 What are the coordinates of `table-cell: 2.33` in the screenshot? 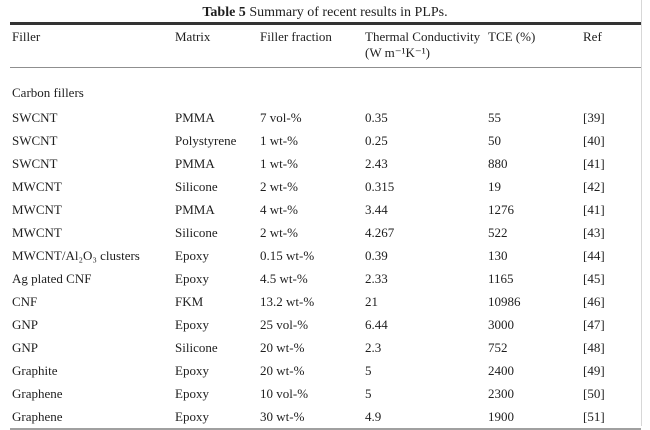 It's located at (376, 278).